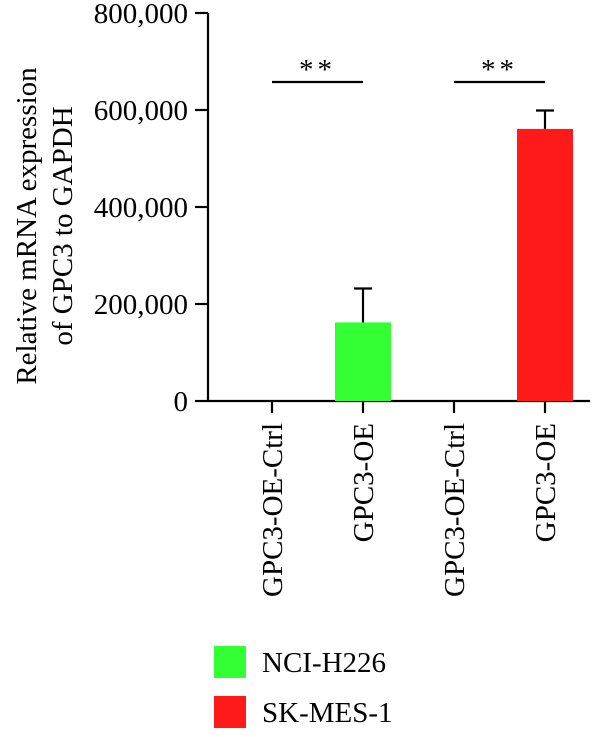 This screenshot has width=600, height=737. I want to click on y-tick-label: 400,000, so click(141, 208).